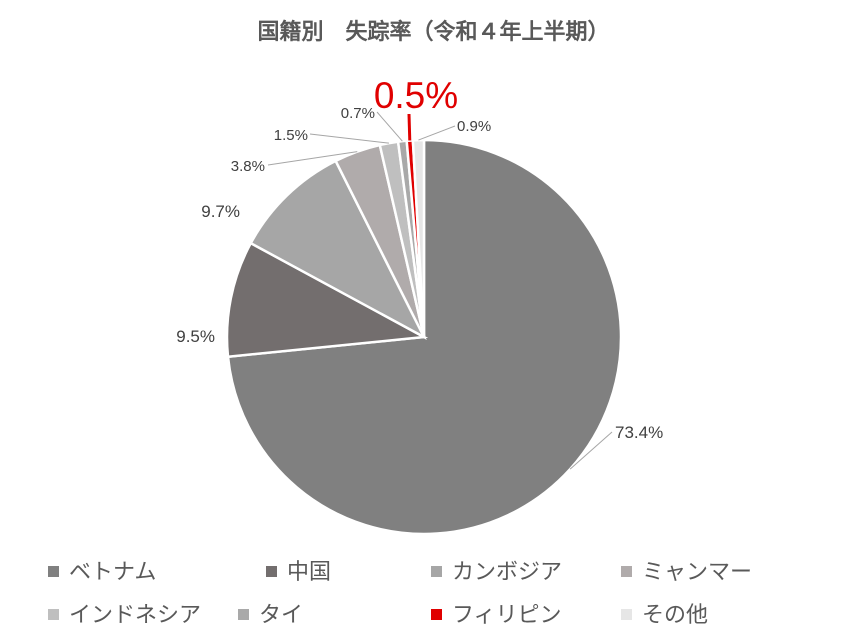  What do you see at coordinates (135, 615) in the screenshot?
I see `legend-label: インドネシア` at bounding box center [135, 615].